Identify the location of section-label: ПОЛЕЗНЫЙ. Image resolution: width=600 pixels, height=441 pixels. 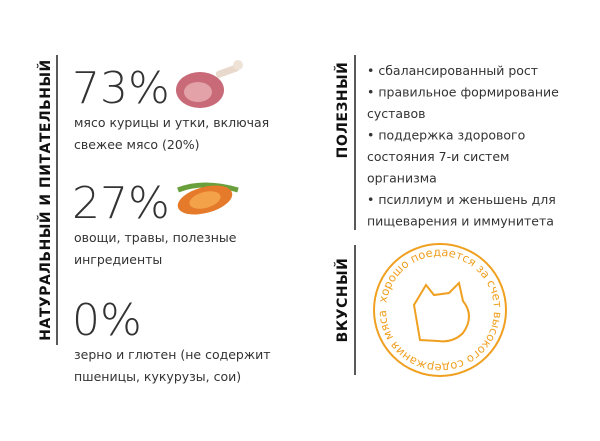
(342, 110).